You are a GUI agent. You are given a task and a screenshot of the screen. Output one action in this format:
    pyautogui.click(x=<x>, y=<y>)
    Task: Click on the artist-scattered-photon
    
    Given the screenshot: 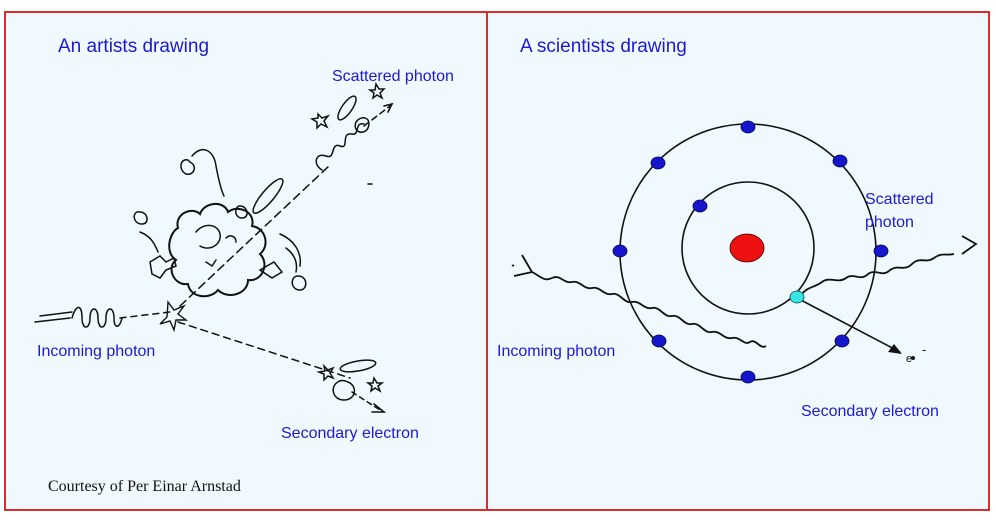 What is the action you would take?
    pyautogui.click(x=340, y=147)
    